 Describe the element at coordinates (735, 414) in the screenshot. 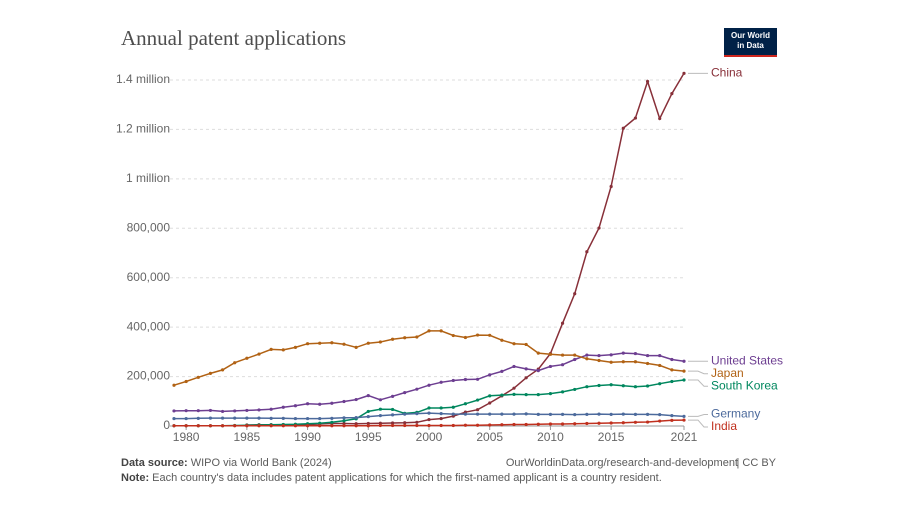

I see `legend-label: Germany` at that location.